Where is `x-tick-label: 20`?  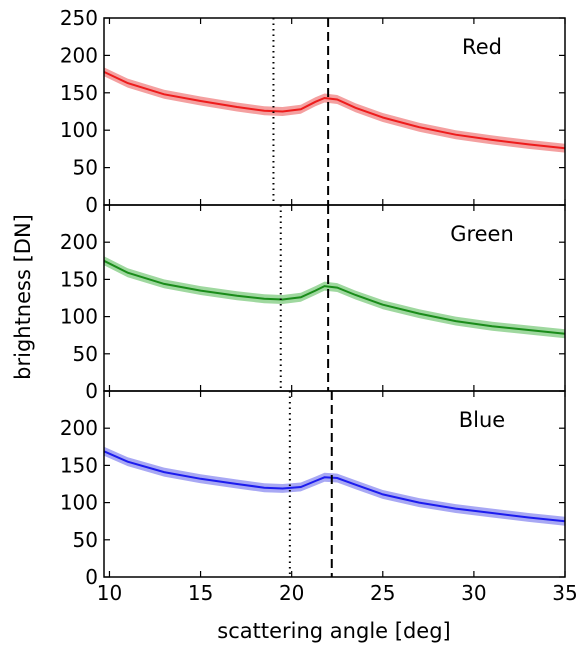 x-tick-label: 20 is located at coordinates (291, 593).